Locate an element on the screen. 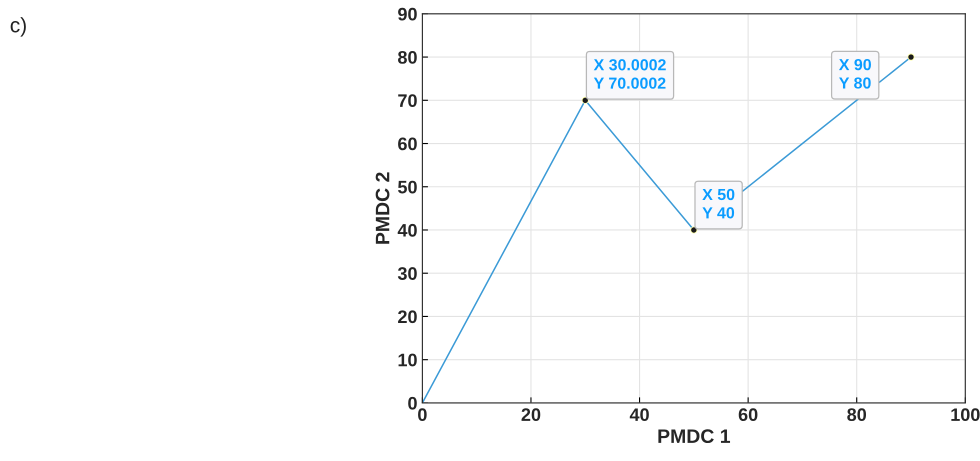  x-tick-label: 40 is located at coordinates (639, 415).